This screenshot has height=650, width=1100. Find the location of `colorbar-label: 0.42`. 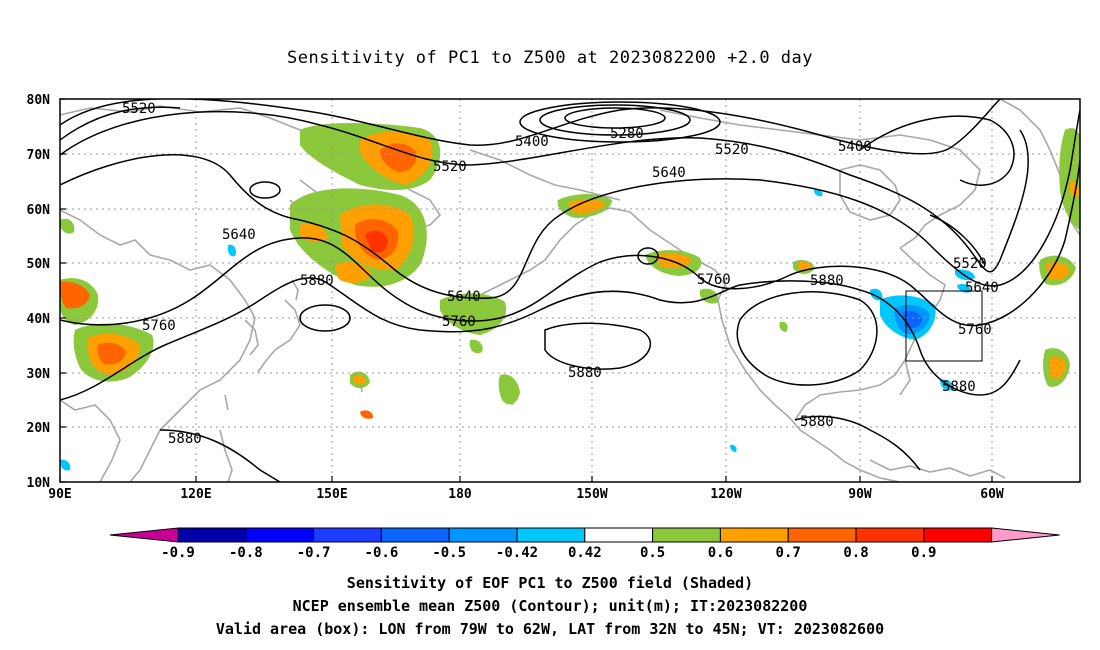

colorbar-label: 0.42 is located at coordinates (585, 553).